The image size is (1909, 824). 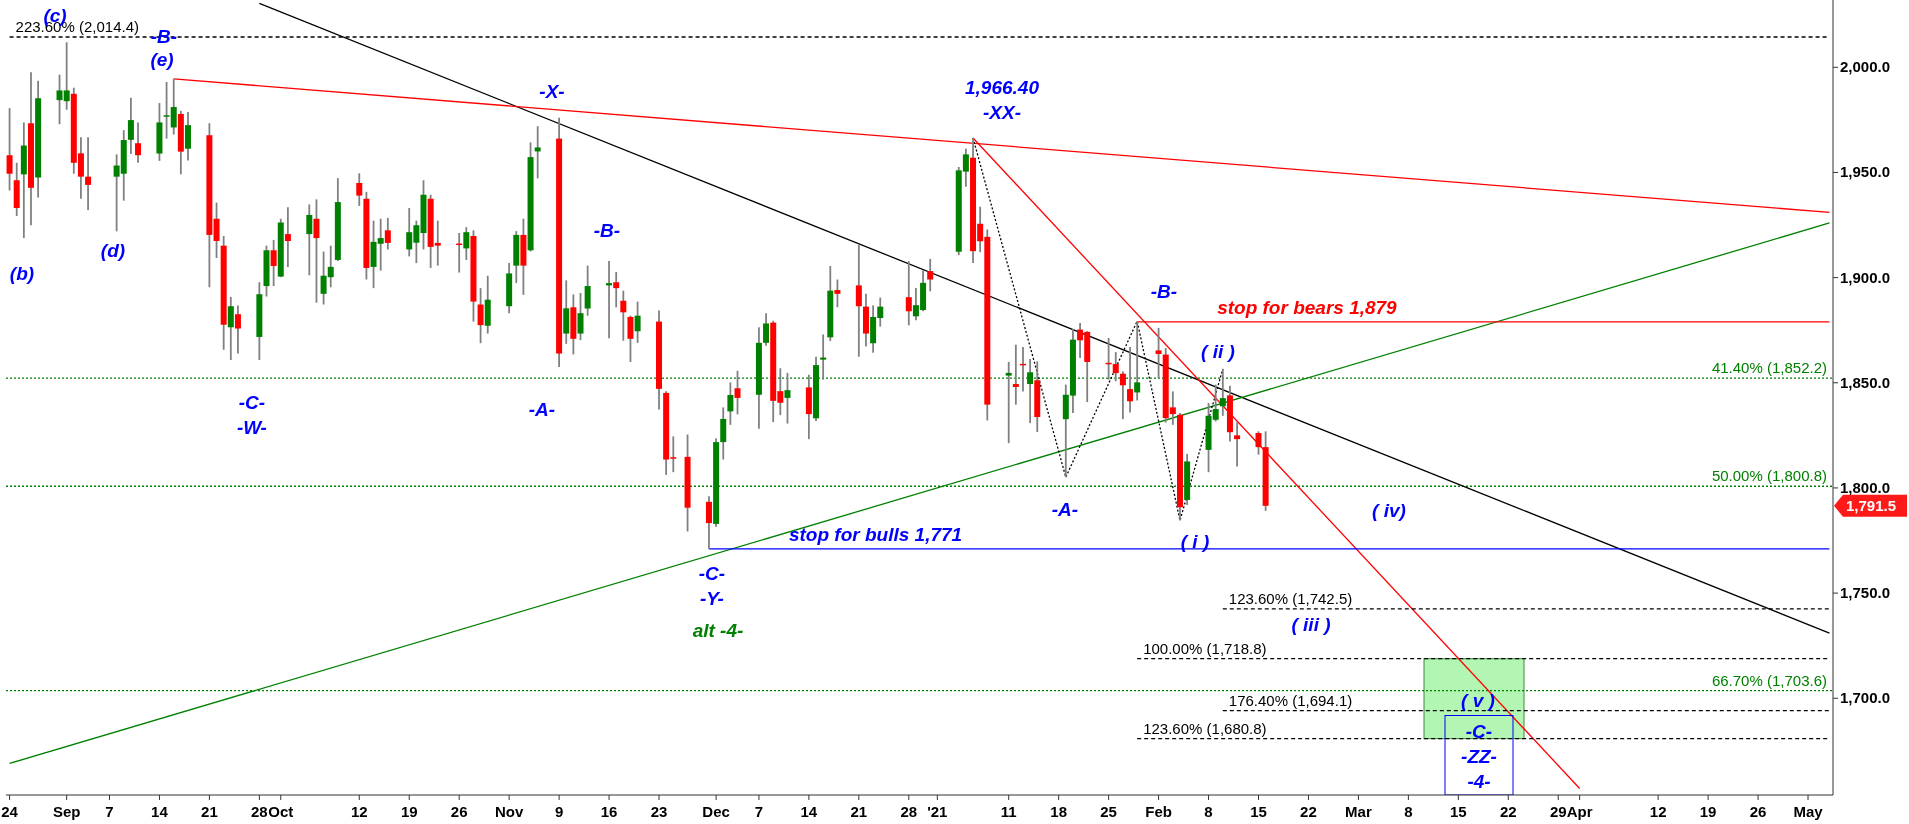 What do you see at coordinates (1311, 625) in the screenshot?
I see `annotation: ( iii )` at bounding box center [1311, 625].